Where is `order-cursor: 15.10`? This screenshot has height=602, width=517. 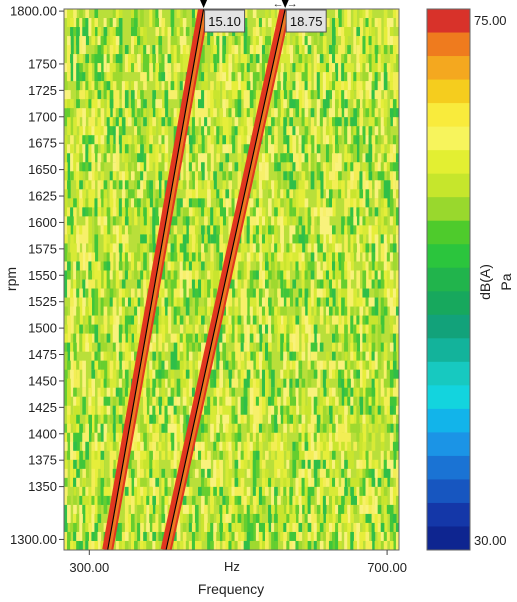
order-cursor: 15.10 is located at coordinates (223, 16).